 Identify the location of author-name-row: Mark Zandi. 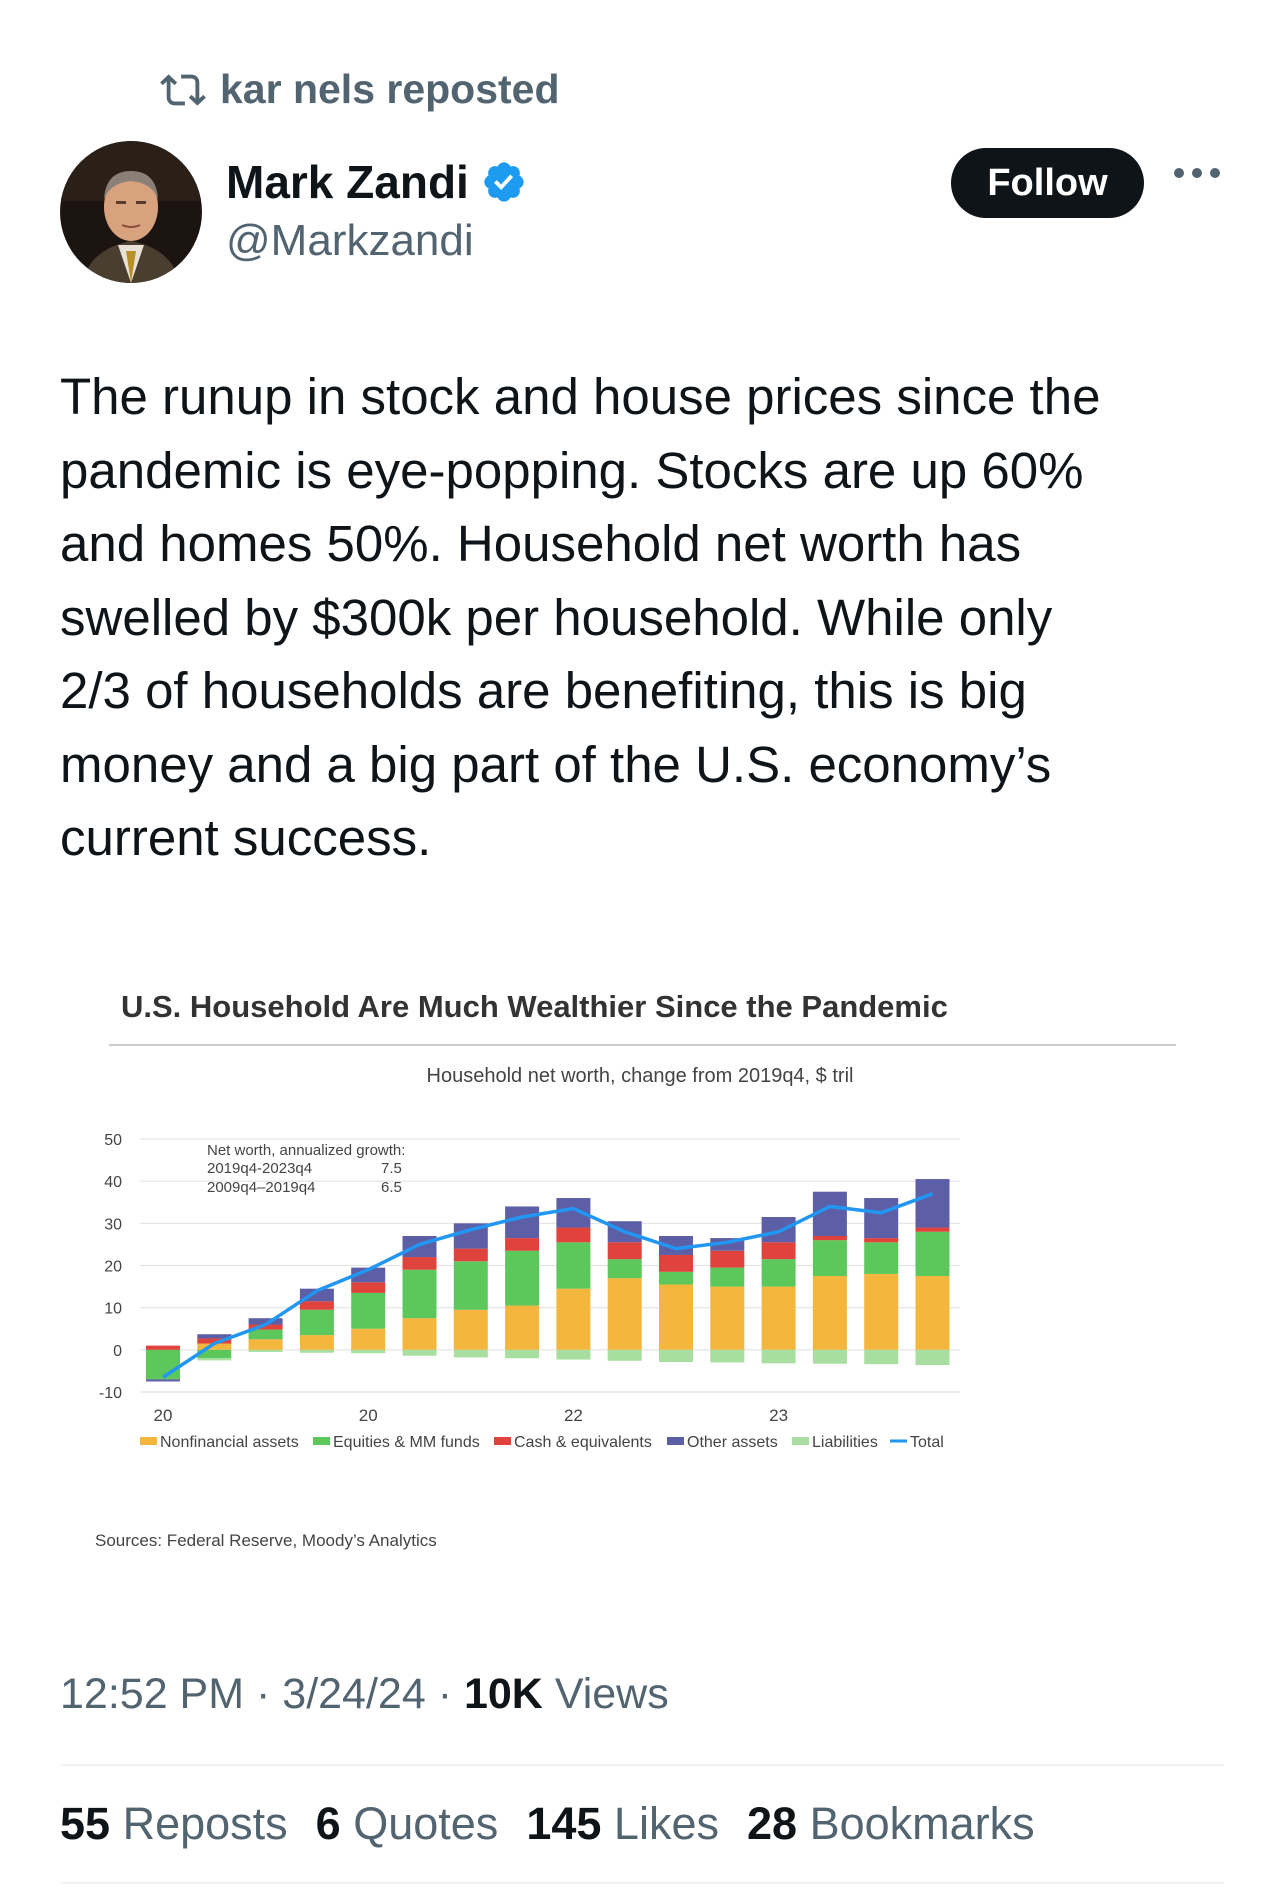
(376, 182).